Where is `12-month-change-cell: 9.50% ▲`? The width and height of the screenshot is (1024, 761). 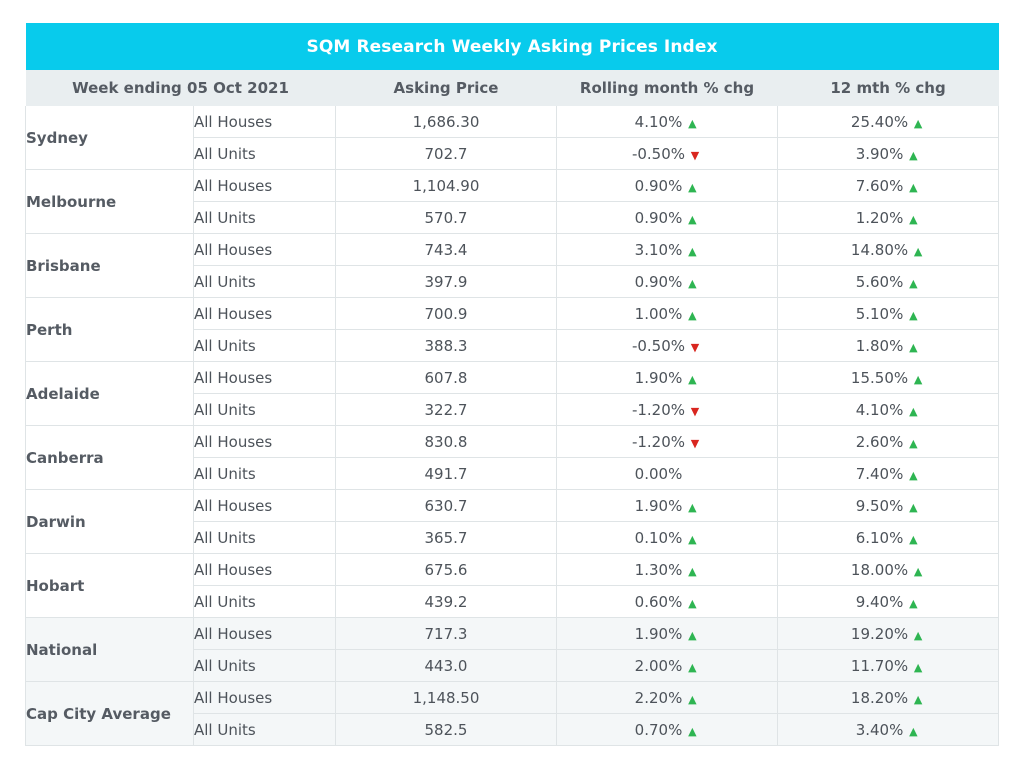 12-month-change-cell: 9.50% ▲ is located at coordinates (888, 505).